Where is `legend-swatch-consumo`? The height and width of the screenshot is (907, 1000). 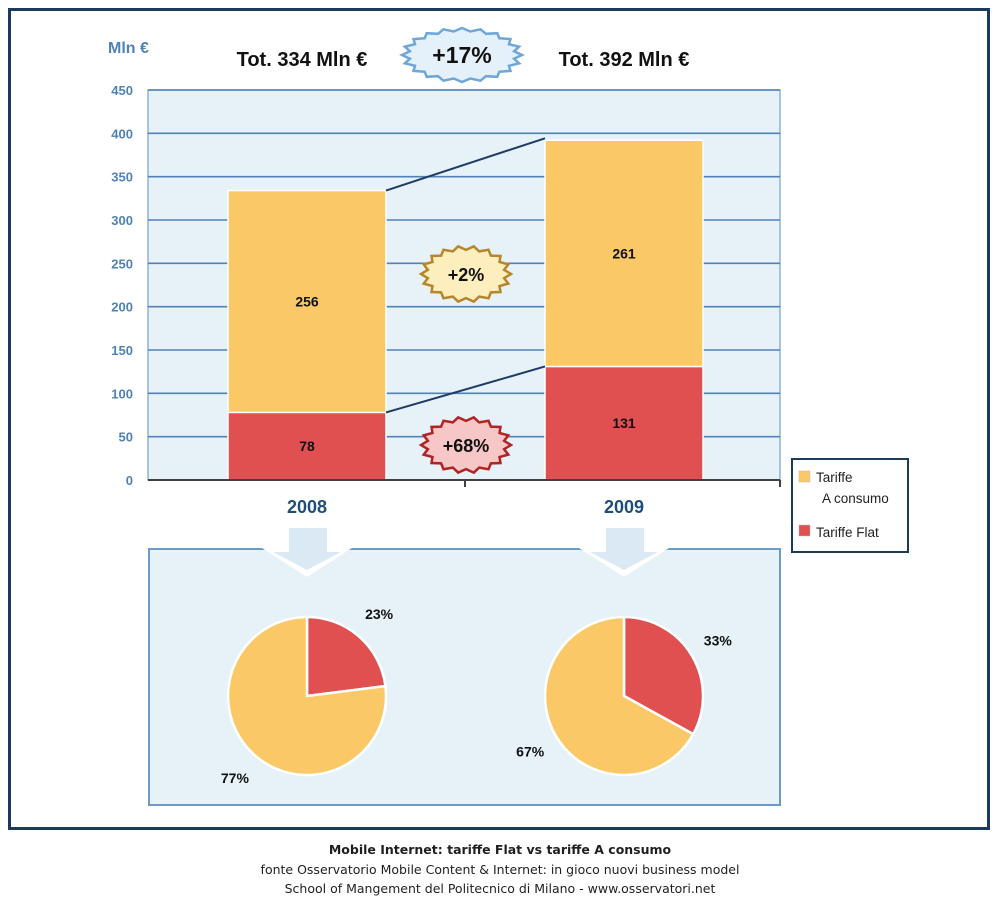 legend-swatch-consumo is located at coordinates (804, 476).